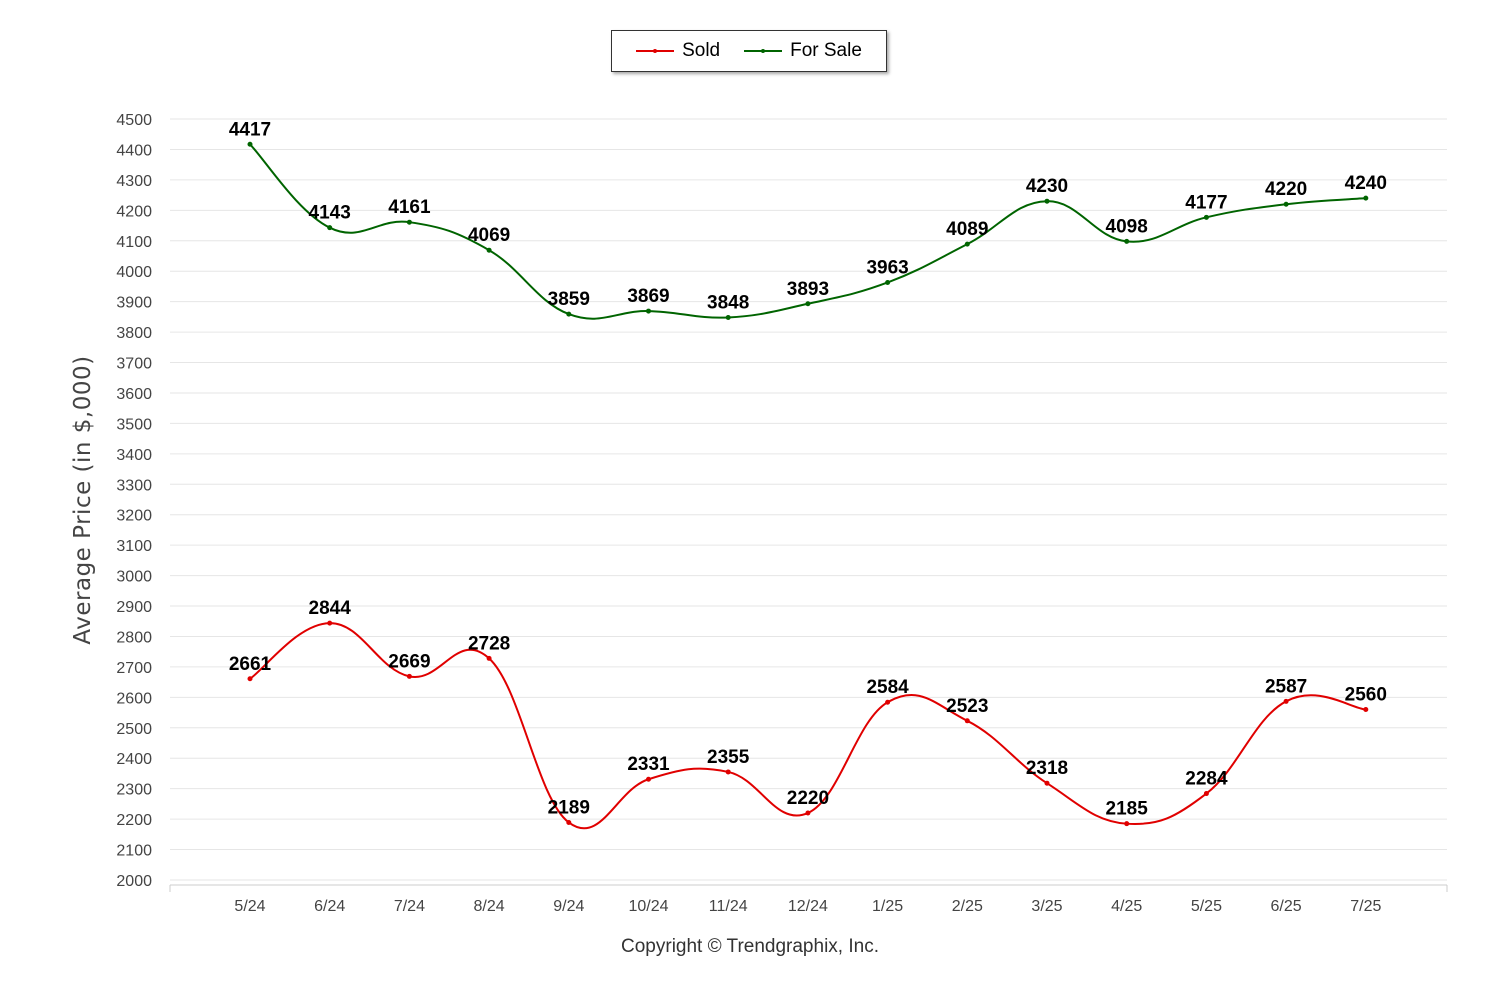 The width and height of the screenshot is (1500, 1005). What do you see at coordinates (134, 455) in the screenshot?
I see `y-tick-label: 3400` at bounding box center [134, 455].